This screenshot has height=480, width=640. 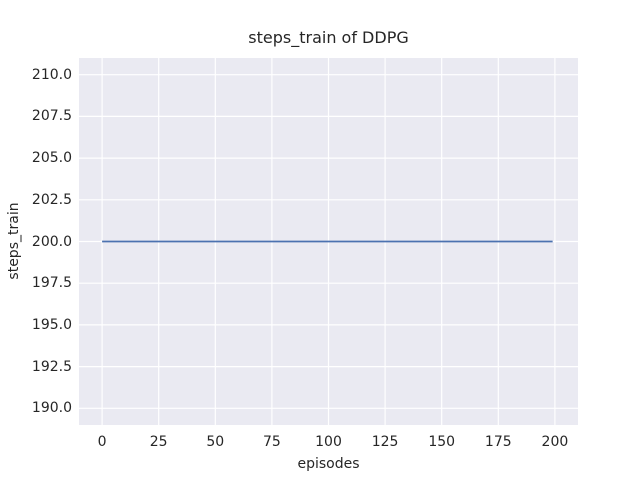 I want to click on x-tick-label: 175, so click(x=498, y=442).